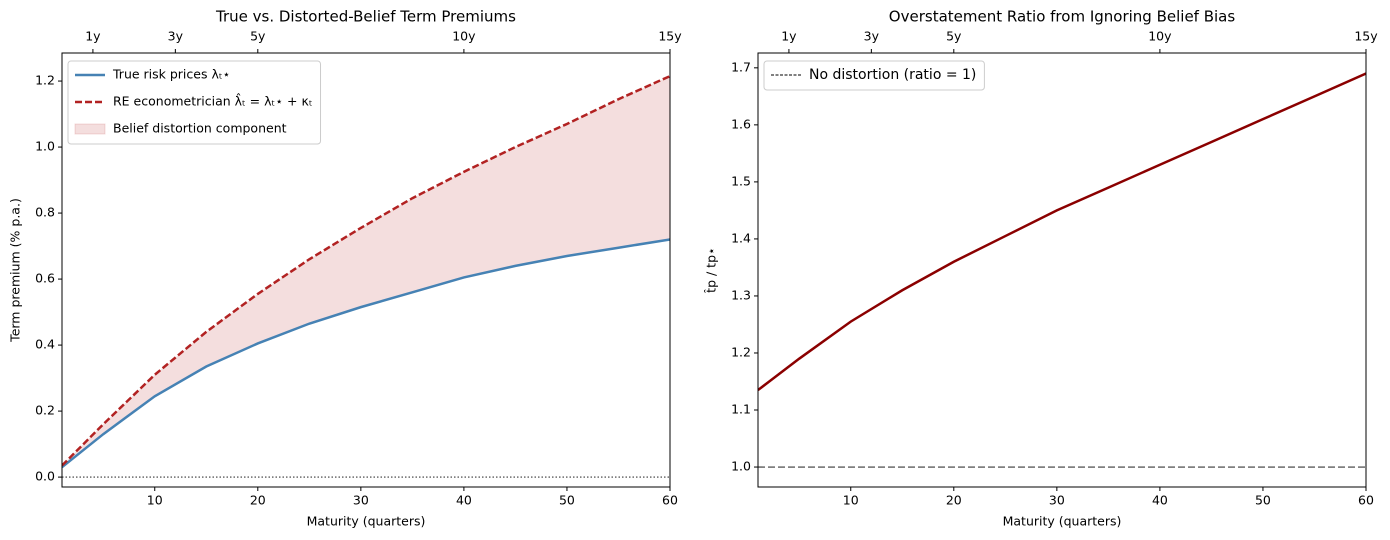 This screenshot has height=540, width=1390. I want to click on y-tick-label: 1.6, so click(741, 123).